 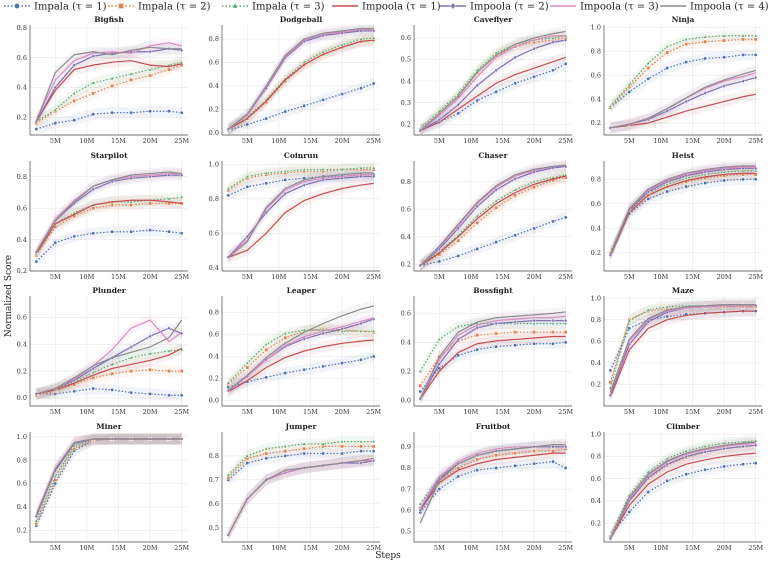 I want to click on panel-title: Maze, so click(x=683, y=290).